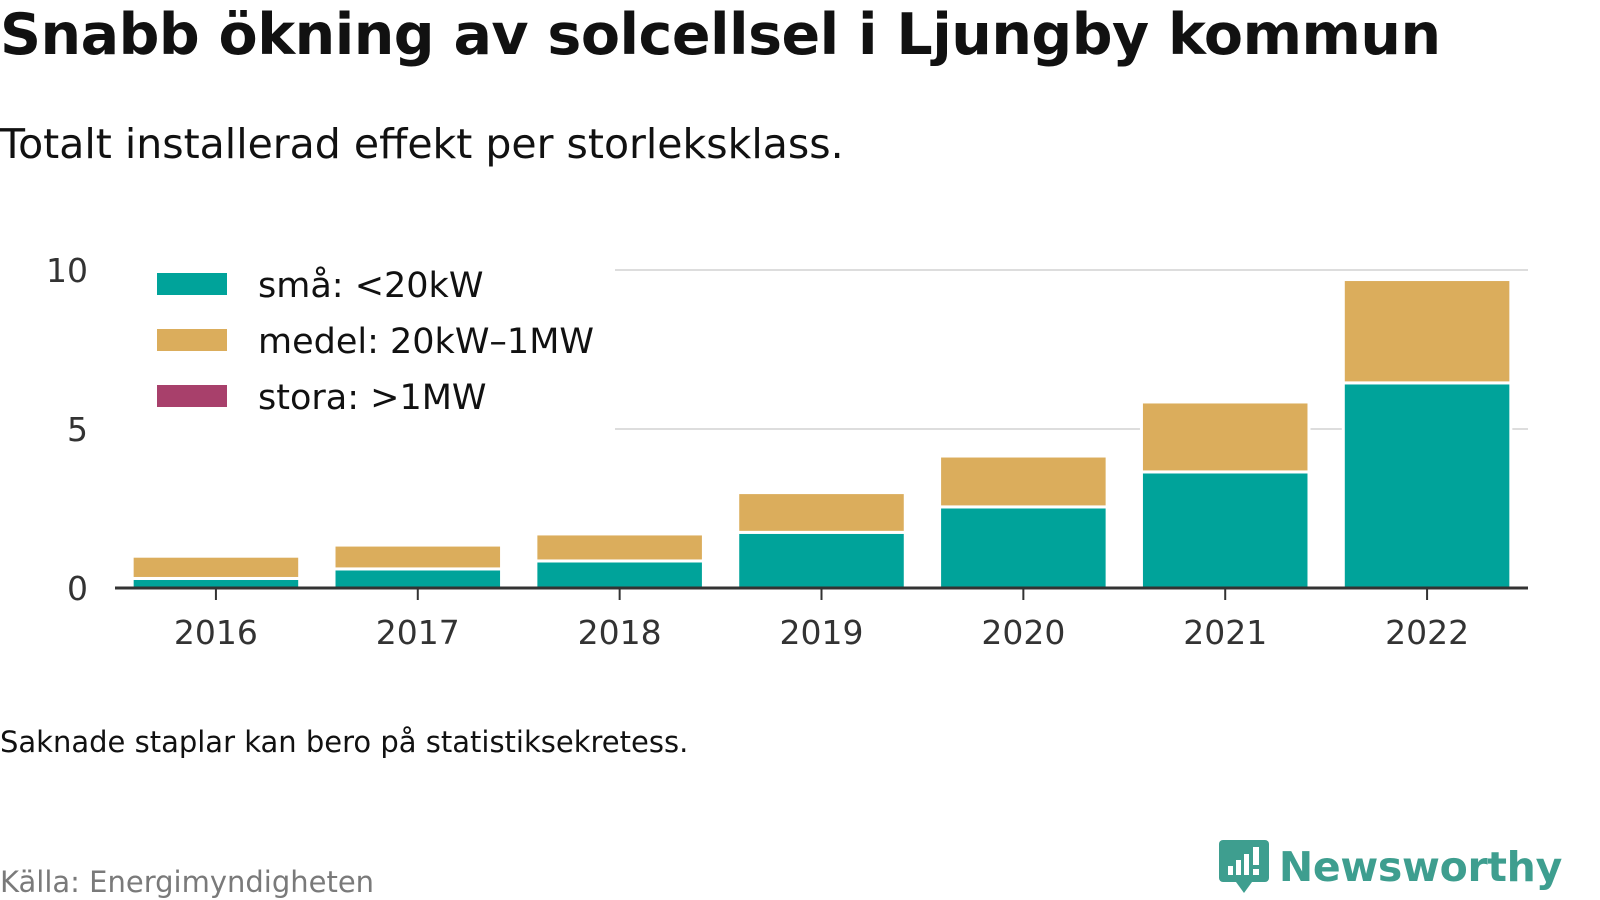 This screenshot has height=900, width=1600. What do you see at coordinates (620, 632) in the screenshot?
I see `x-tick-label: 2018` at bounding box center [620, 632].